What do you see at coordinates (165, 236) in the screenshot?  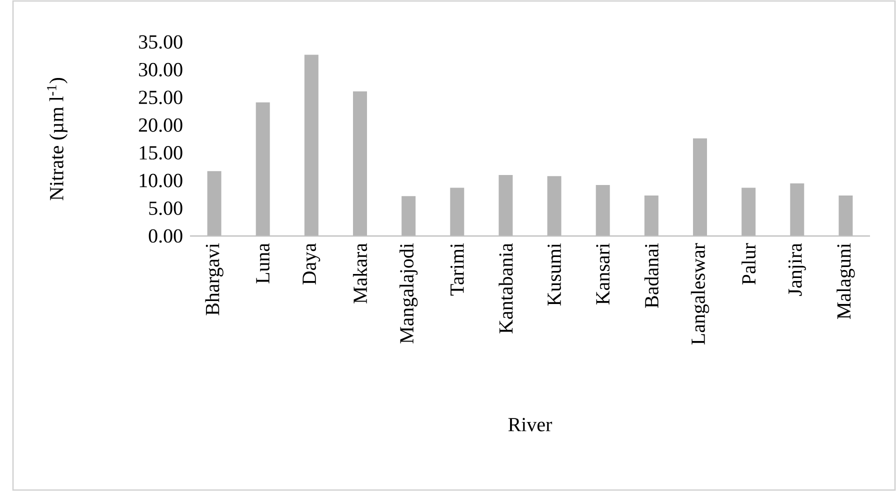 I see `y-tick-label: 0.00` at bounding box center [165, 236].